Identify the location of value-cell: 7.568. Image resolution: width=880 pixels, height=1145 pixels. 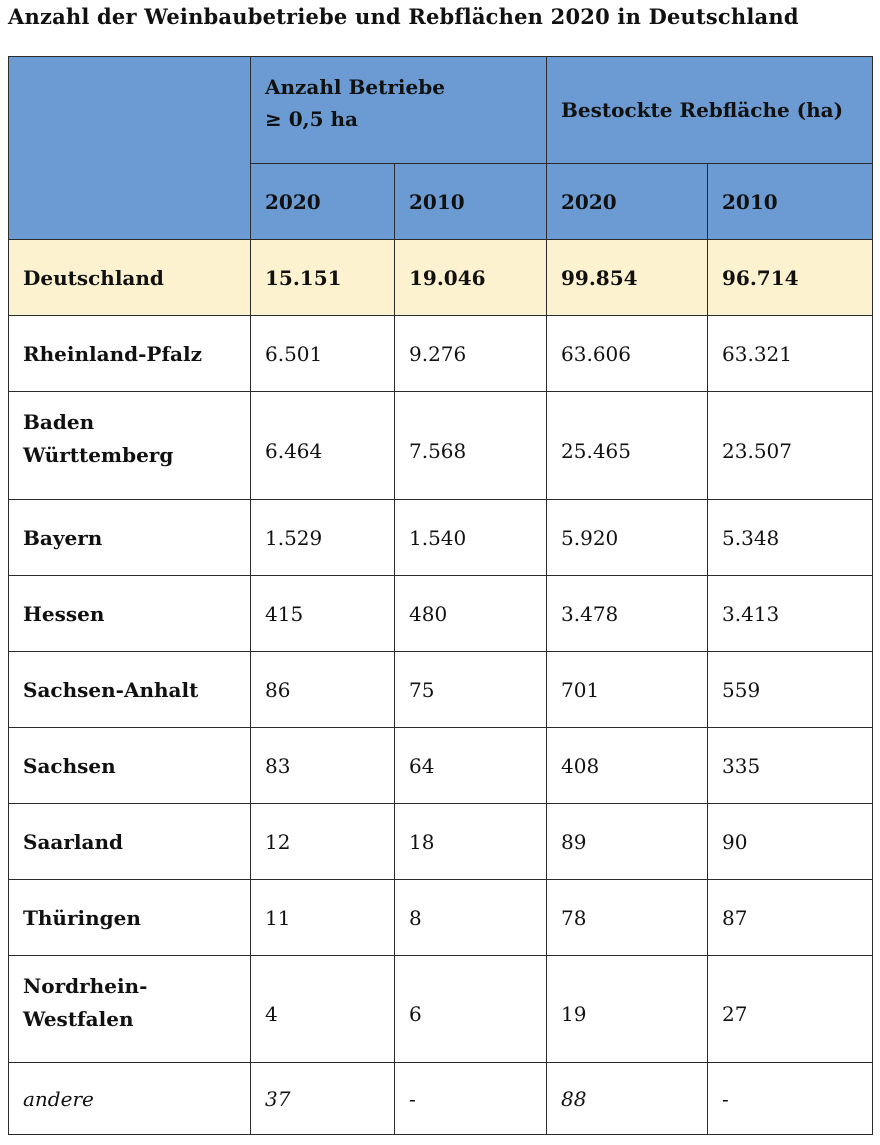
(470, 445).